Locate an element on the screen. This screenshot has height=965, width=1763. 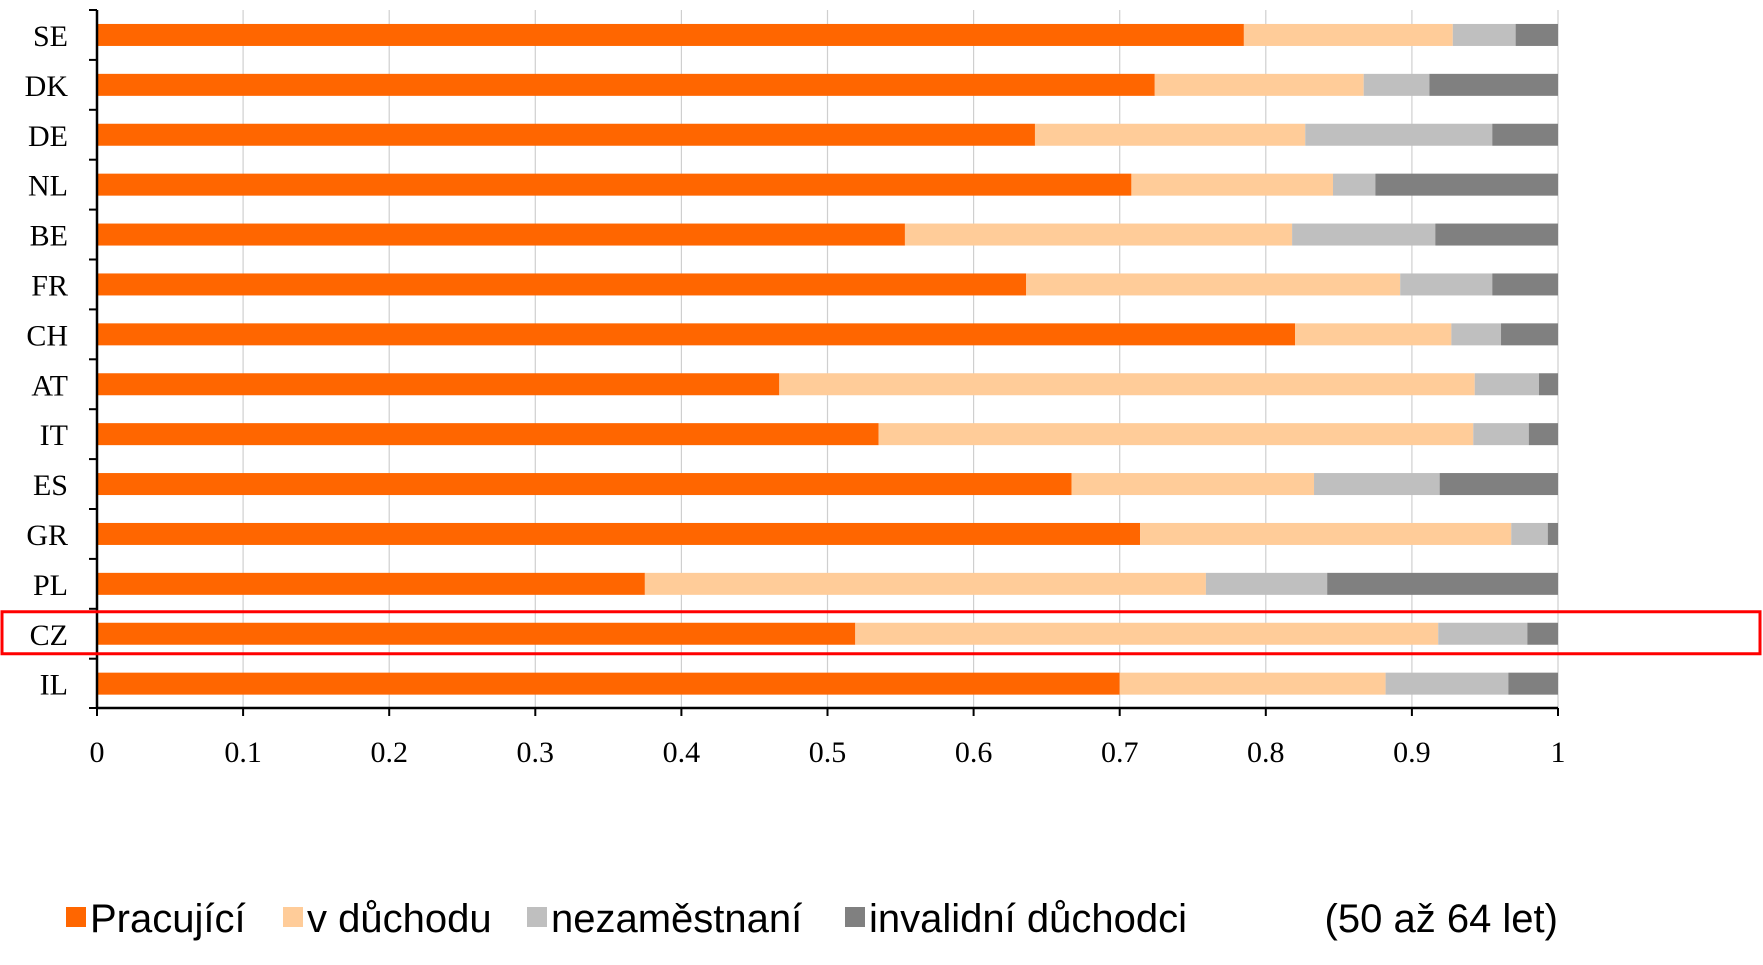
category-label-es: ES is located at coordinates (50, 485).